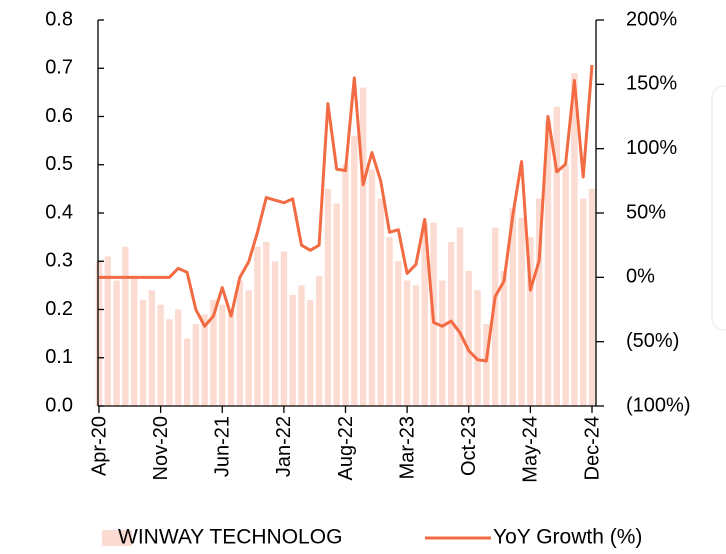  Describe the element at coordinates (223, 446) in the screenshot. I see `x-tick-label: Jun-21` at that location.